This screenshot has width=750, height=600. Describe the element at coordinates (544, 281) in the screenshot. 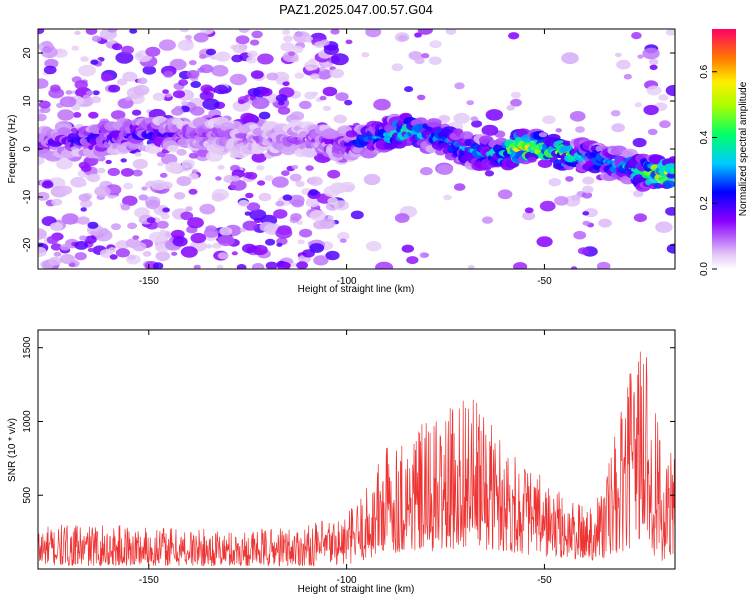

I see `spectrogram-xtick-label: -50` at that location.